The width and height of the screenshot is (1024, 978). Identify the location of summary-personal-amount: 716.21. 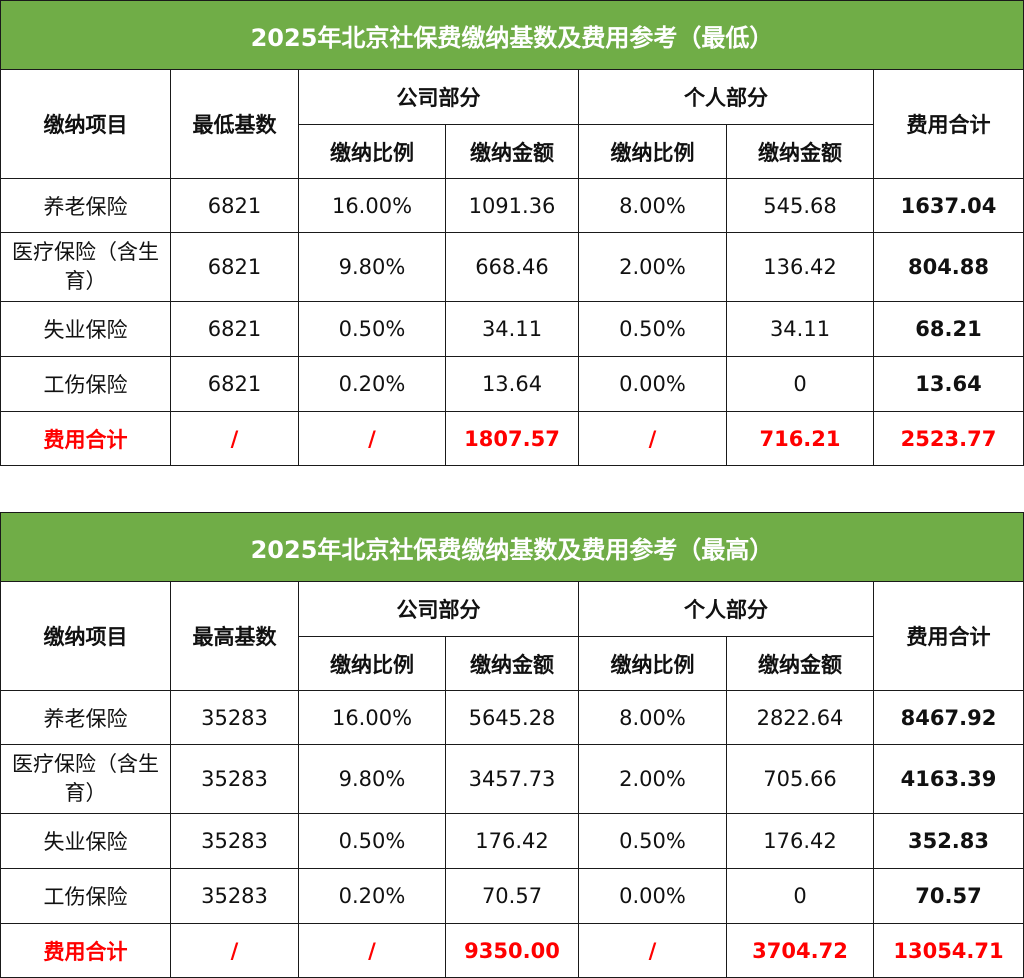
(800, 438).